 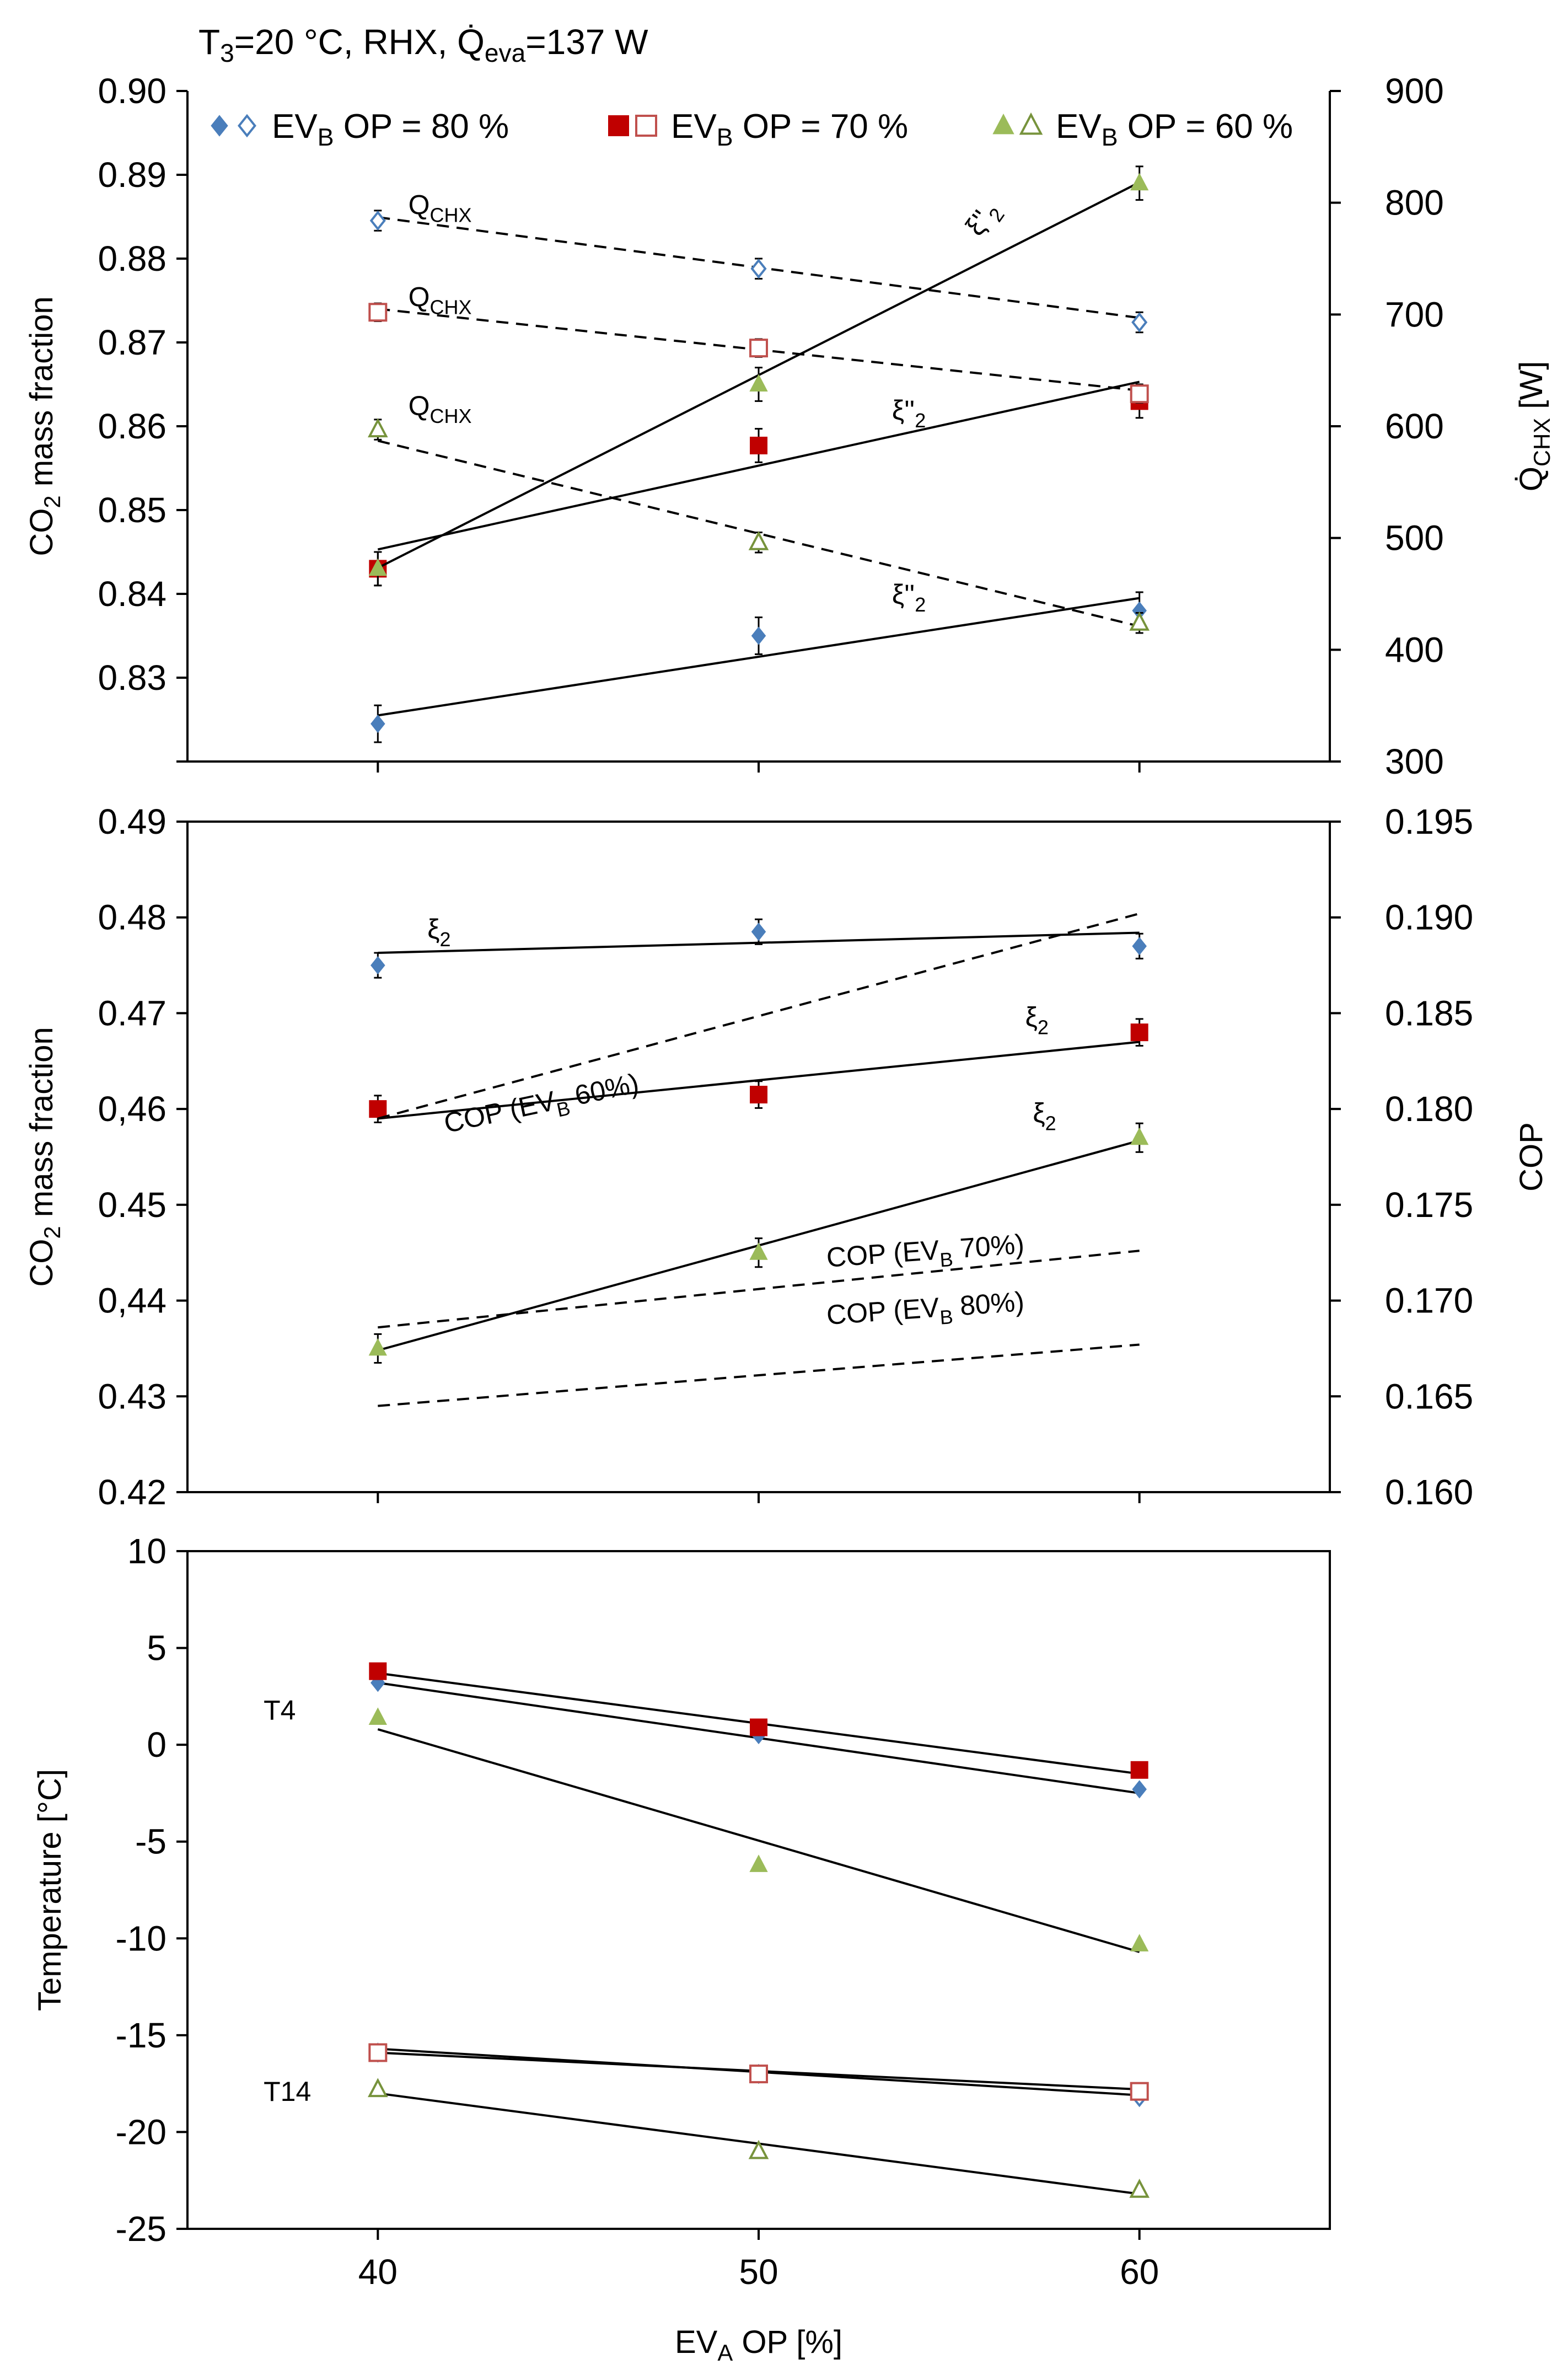 What do you see at coordinates (141, 1938) in the screenshot?
I see `panel-2-ytick-label: -10` at bounding box center [141, 1938].